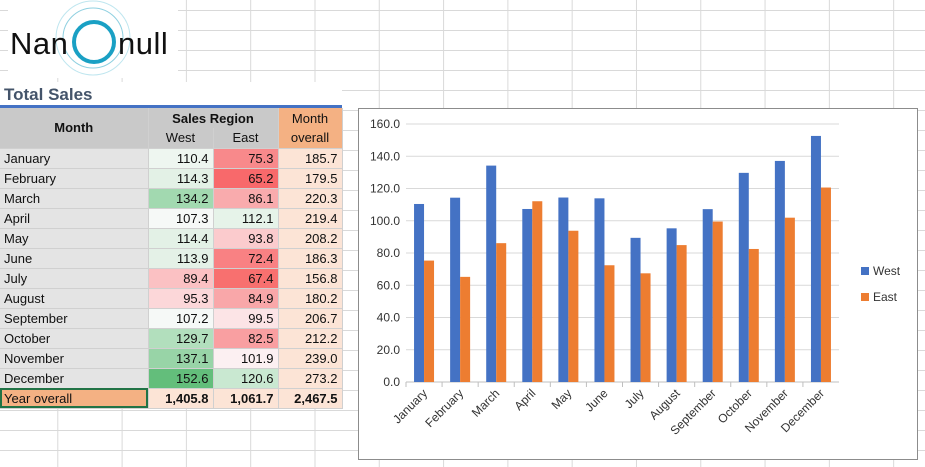 This screenshot has width=925, height=467. Describe the element at coordinates (246, 318) in the screenshot. I see `east-cell: 99.5` at that location.